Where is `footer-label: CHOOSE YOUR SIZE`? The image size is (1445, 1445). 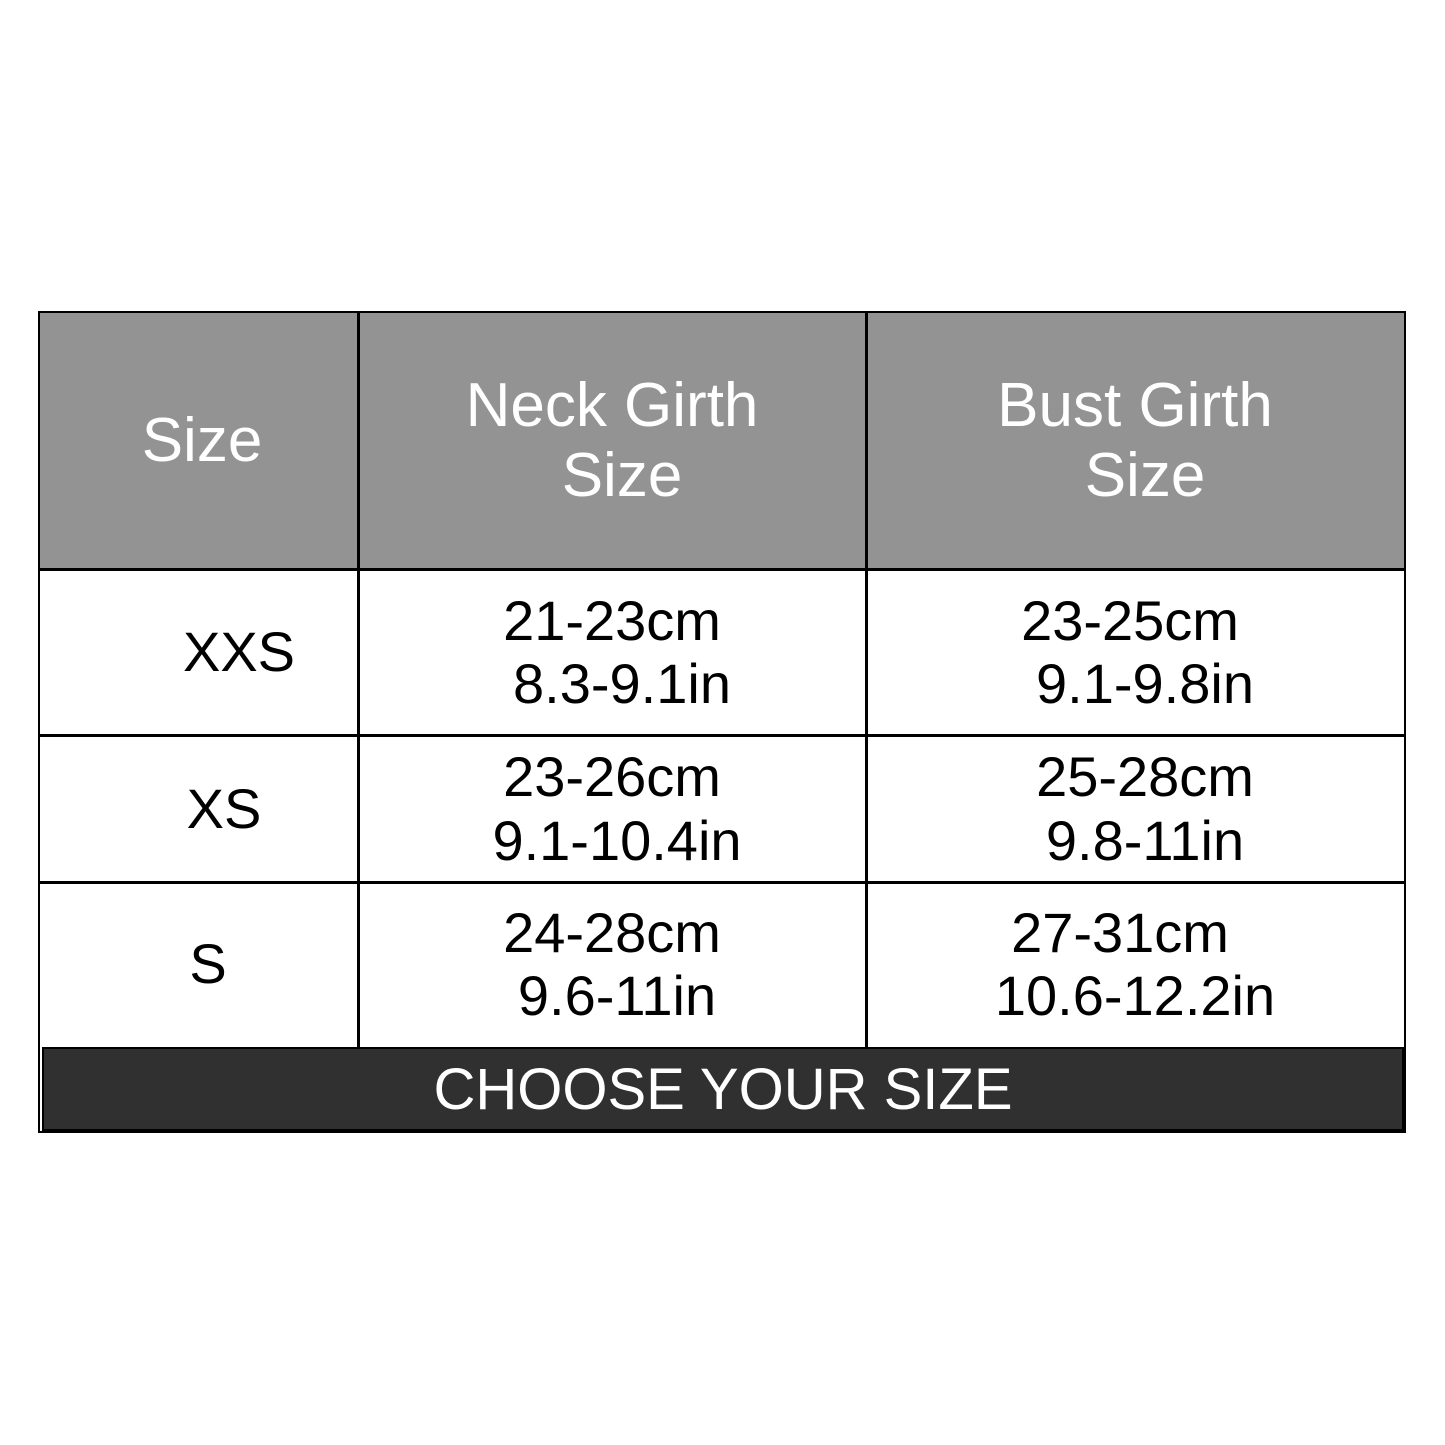
footer-label: CHOOSE YOUR SIZE is located at coordinates (723, 1089).